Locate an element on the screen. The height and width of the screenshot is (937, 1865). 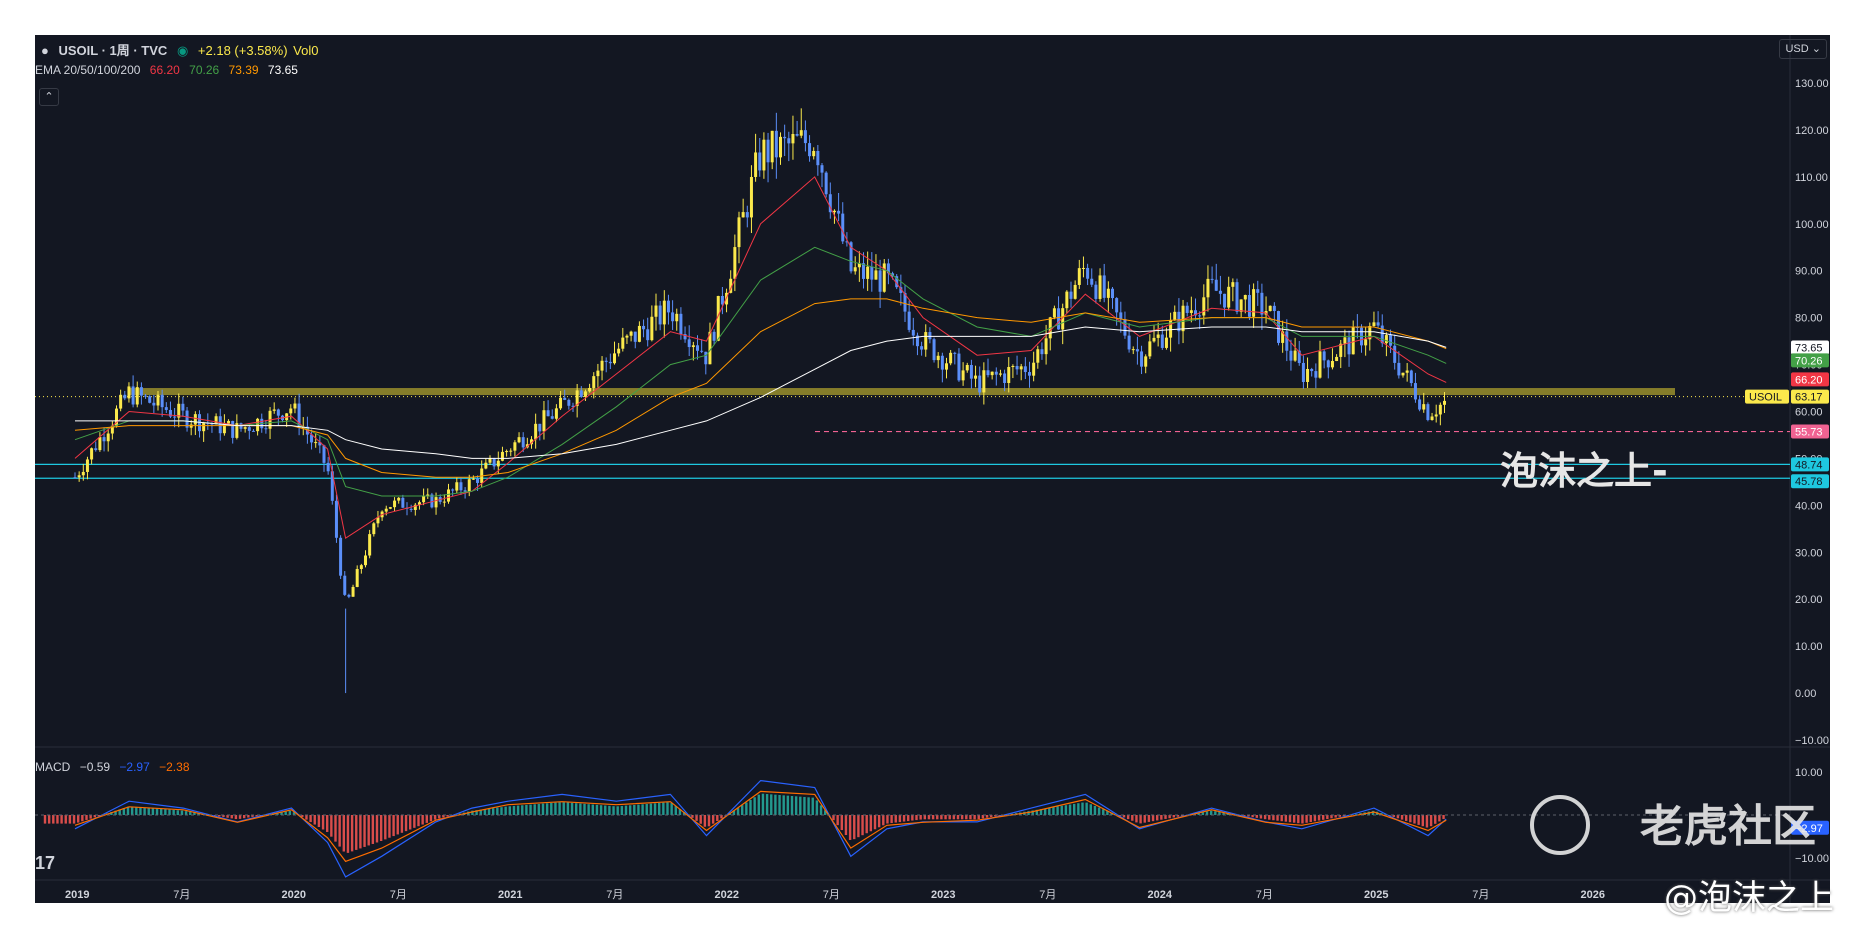
time-tick: 7月 is located at coordinates (181, 895).